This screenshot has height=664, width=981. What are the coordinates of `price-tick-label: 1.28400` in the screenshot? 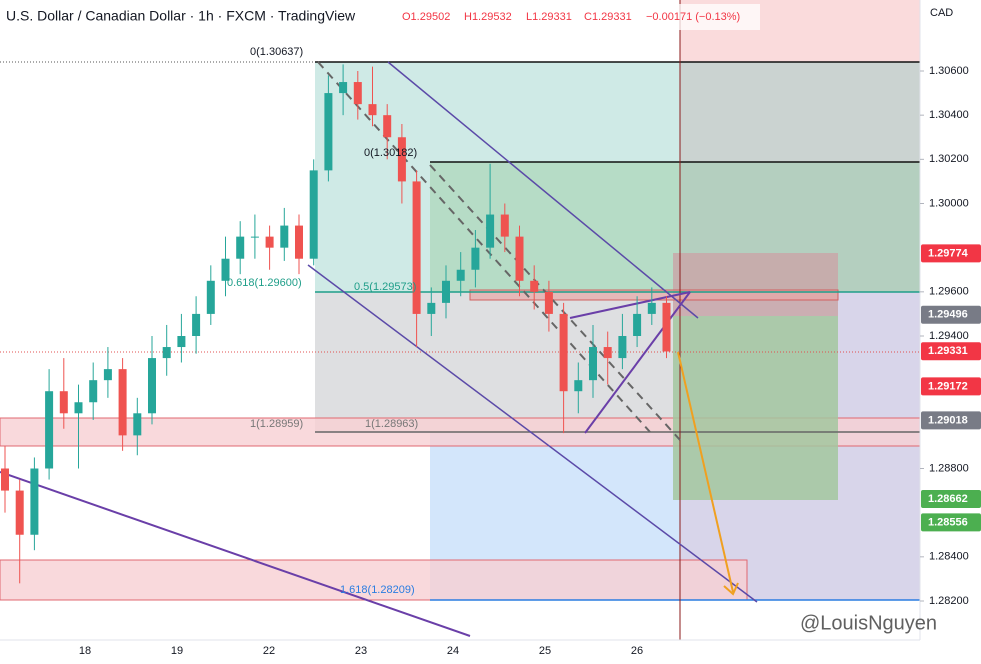 It's located at (949, 557).